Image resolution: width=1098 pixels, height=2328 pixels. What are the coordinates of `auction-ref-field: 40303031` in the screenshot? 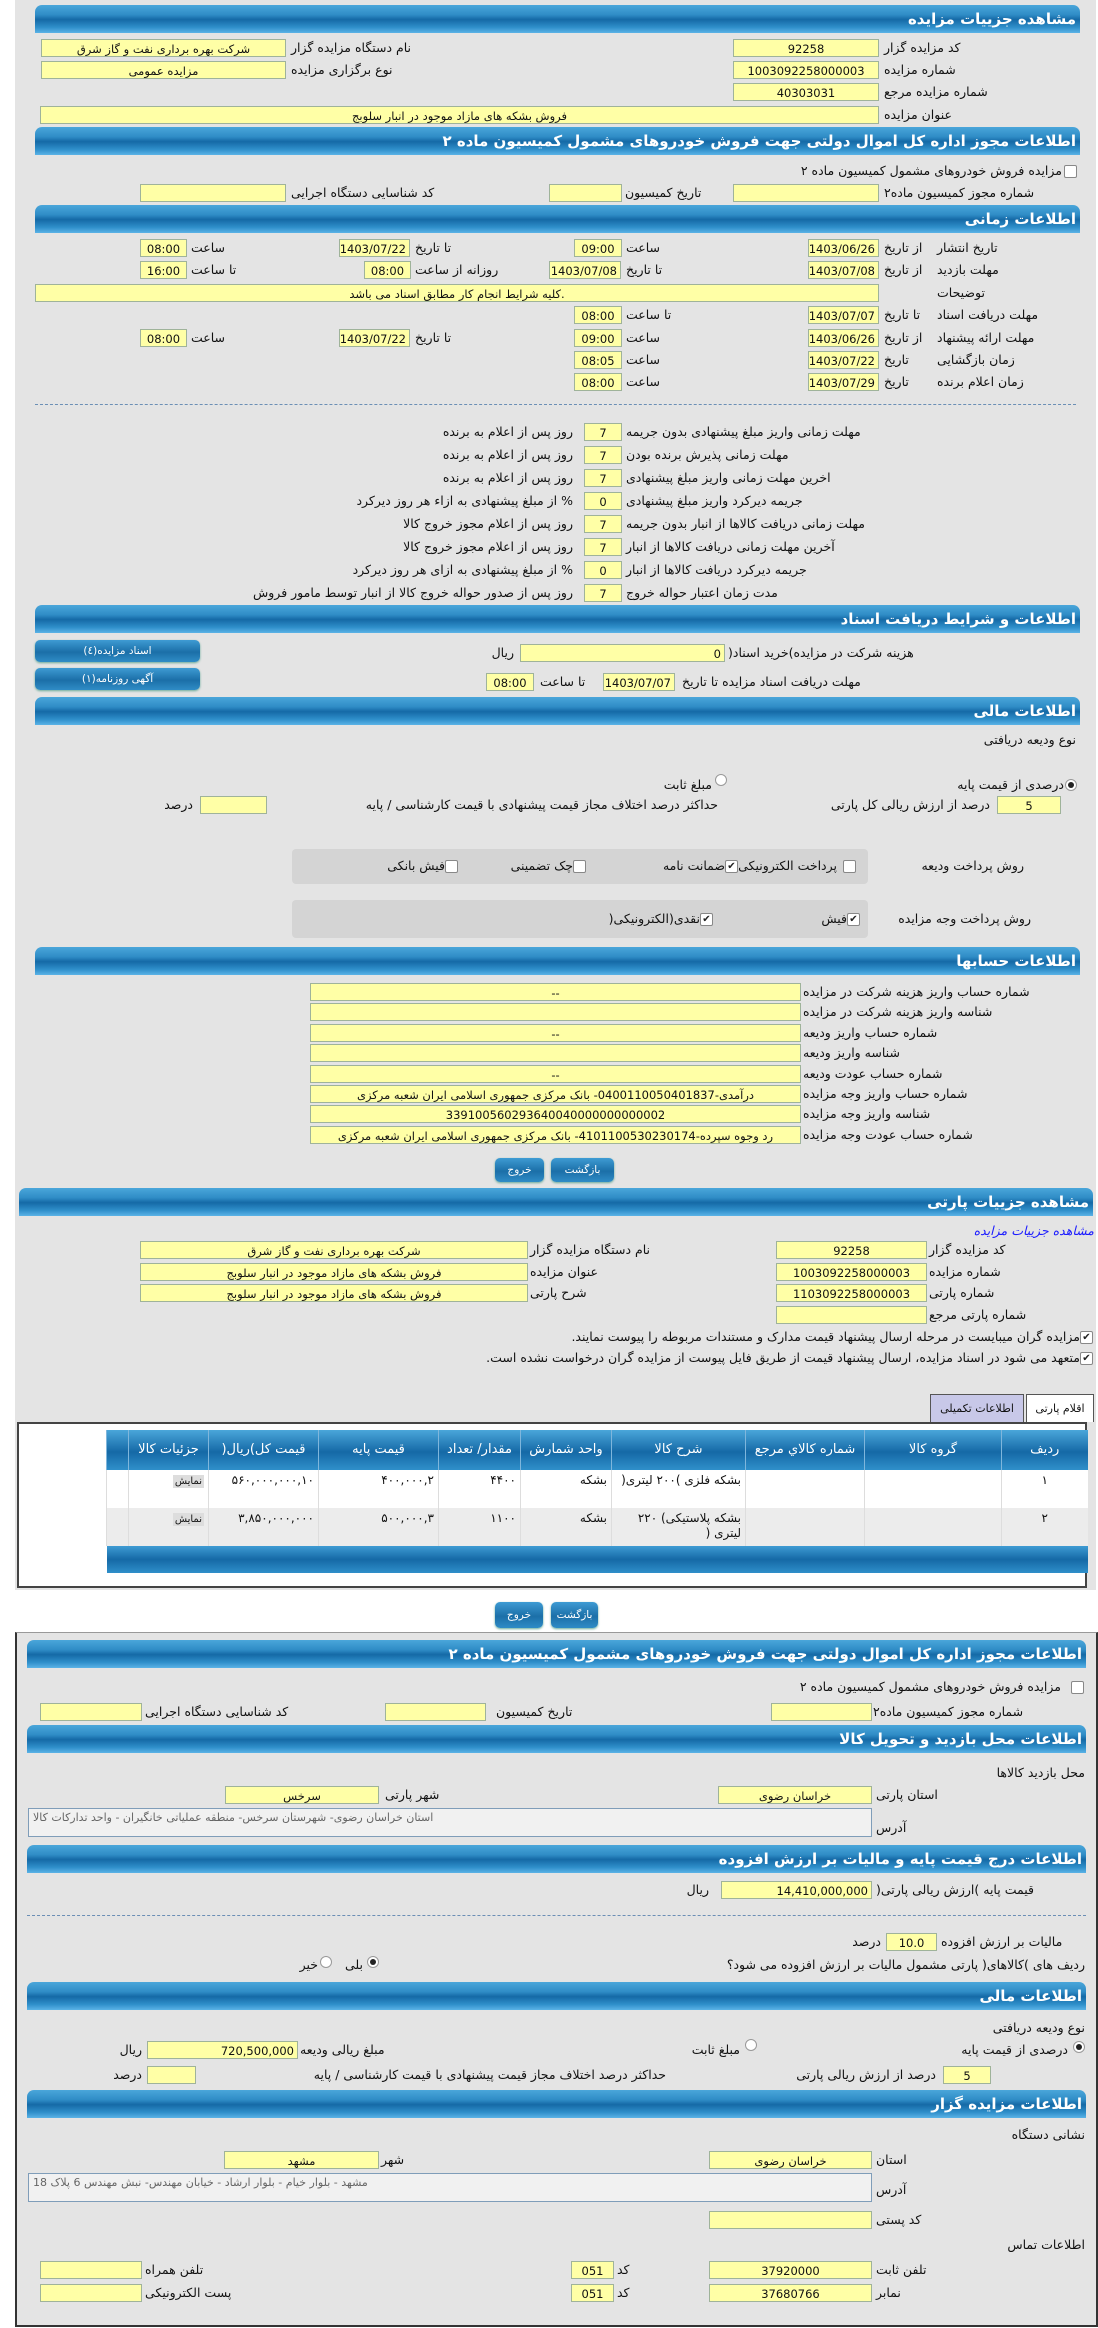 It's located at (806, 92).